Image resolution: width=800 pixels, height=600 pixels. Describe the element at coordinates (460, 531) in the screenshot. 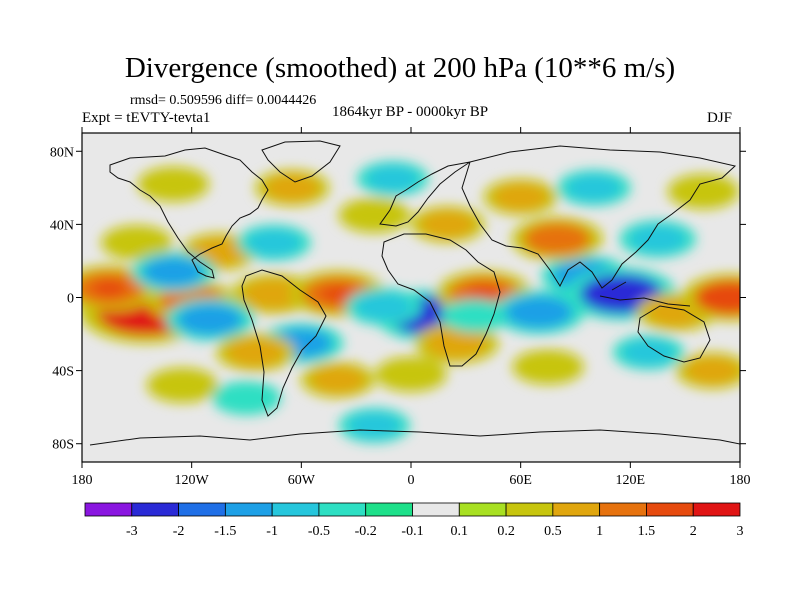

I see `colorbar-label: 0.1` at that location.